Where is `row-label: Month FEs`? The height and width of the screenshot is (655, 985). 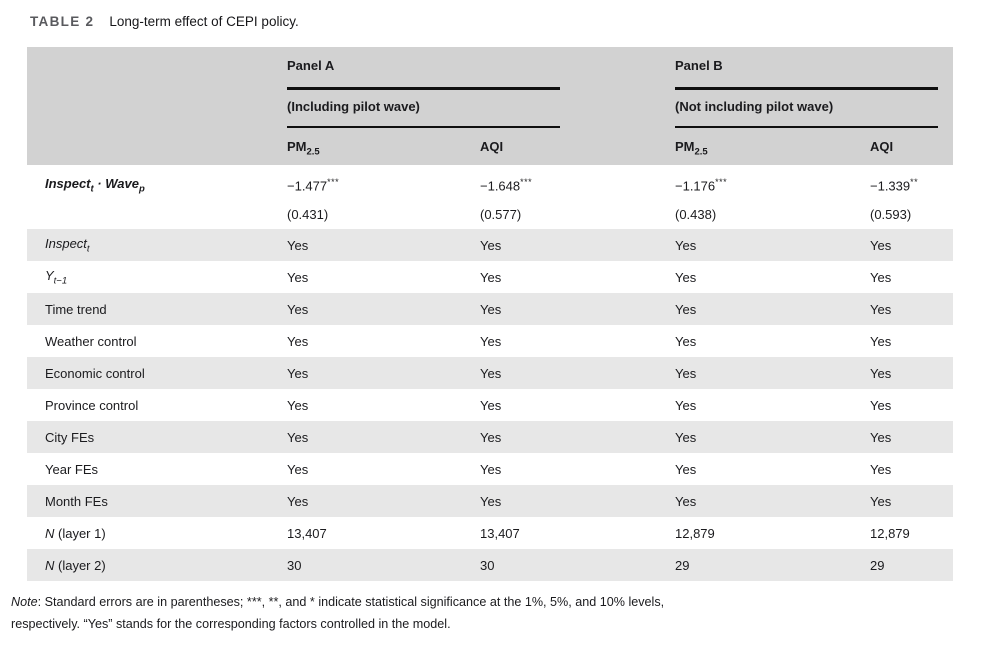
row-label: Month FEs is located at coordinates (157, 501).